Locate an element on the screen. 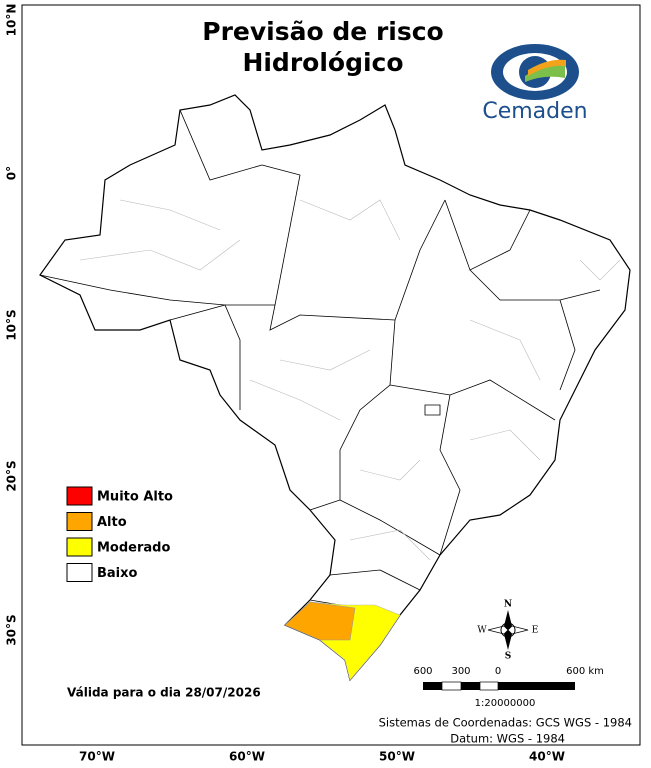 This screenshot has height=768, width=651. lon-label: 50°W is located at coordinates (397, 757).